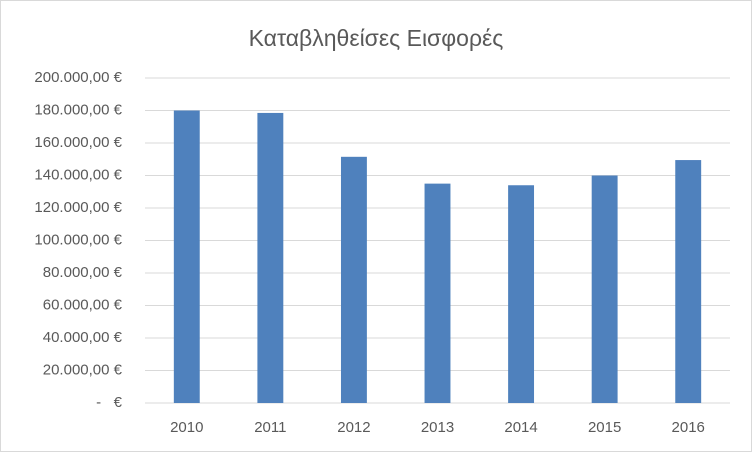 This screenshot has width=752, height=452. I want to click on x-tick-label: 2013, so click(437, 427).